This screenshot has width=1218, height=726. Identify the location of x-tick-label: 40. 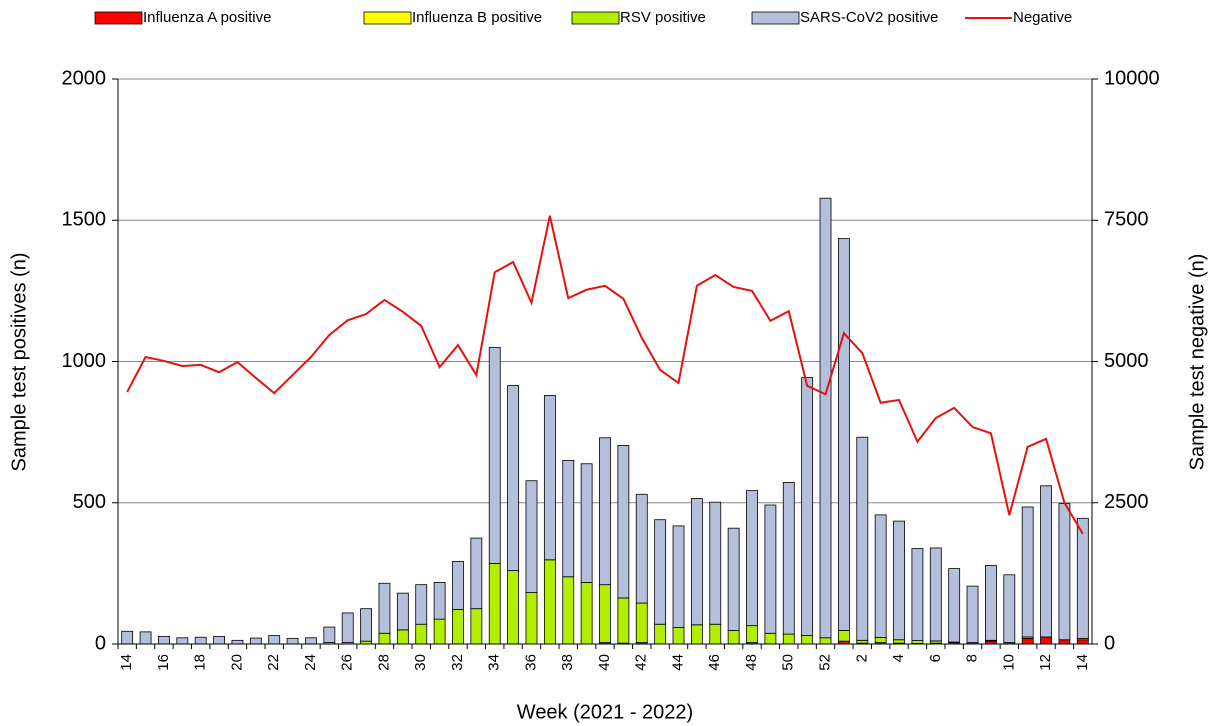
(604, 662).